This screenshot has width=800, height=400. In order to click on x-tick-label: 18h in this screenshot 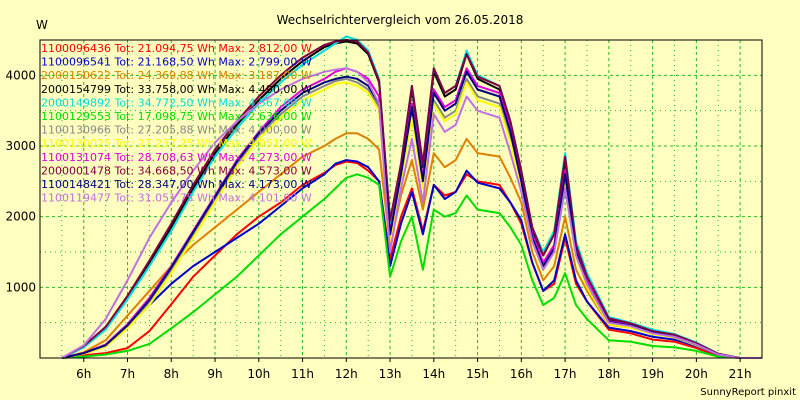, I will do `click(608, 374)`.